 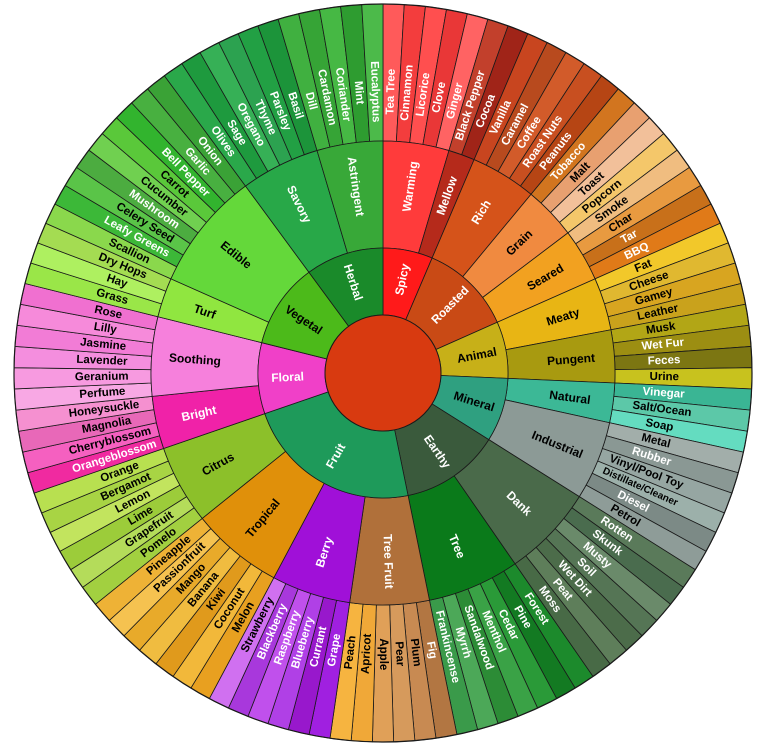 I want to click on item-label-eucalyptus: Eucalyptus, so click(x=375, y=92).